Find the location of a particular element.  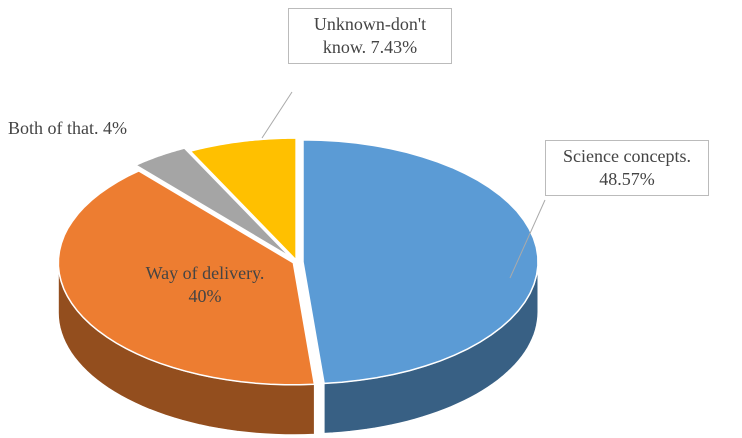

value-label: 7.43% is located at coordinates (394, 47).